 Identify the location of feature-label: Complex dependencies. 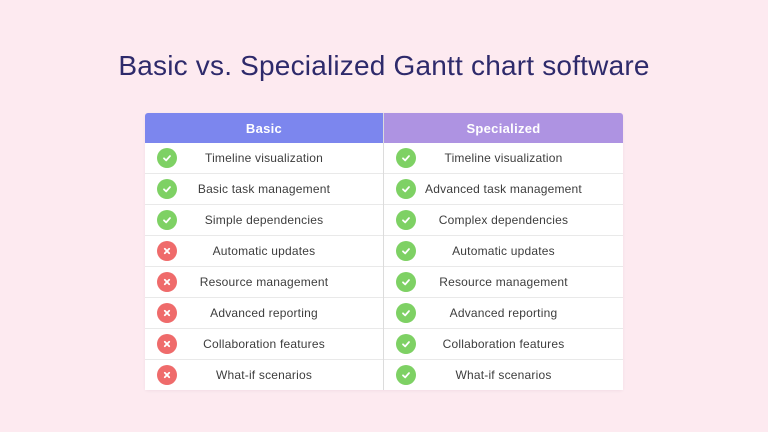
(503, 220).